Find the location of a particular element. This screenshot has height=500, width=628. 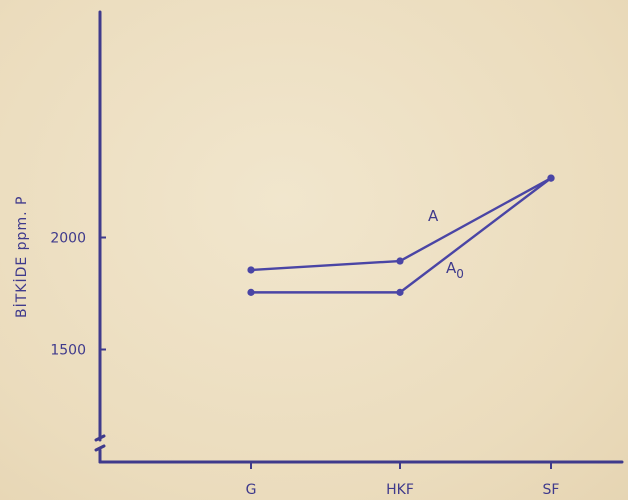

y-ticks: 1500 2000 is located at coordinates (78, 295).